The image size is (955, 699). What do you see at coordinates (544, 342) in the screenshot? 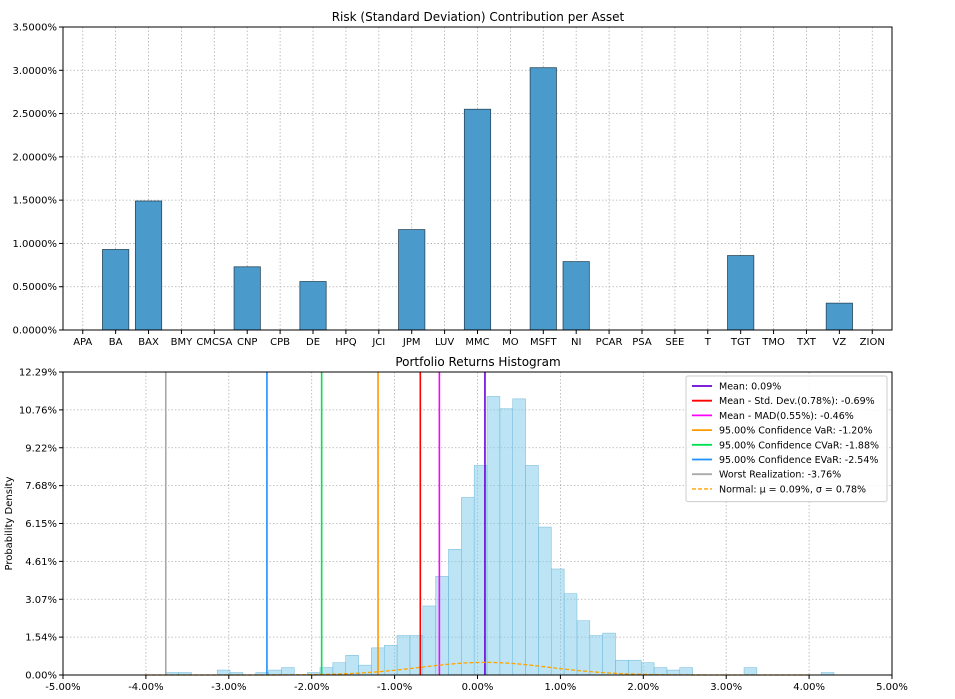
I see `risk-chart-x-tick-label: MSFT` at bounding box center [544, 342].